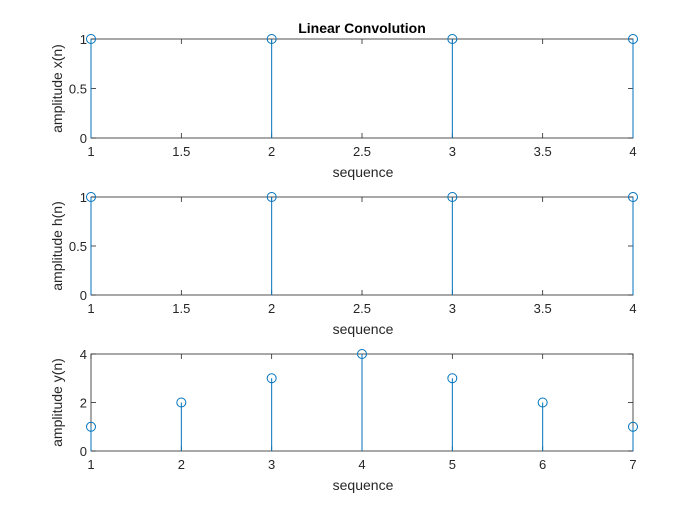 The image size is (700, 530). I want to click on y-tick-label: 4, so click(83, 354).